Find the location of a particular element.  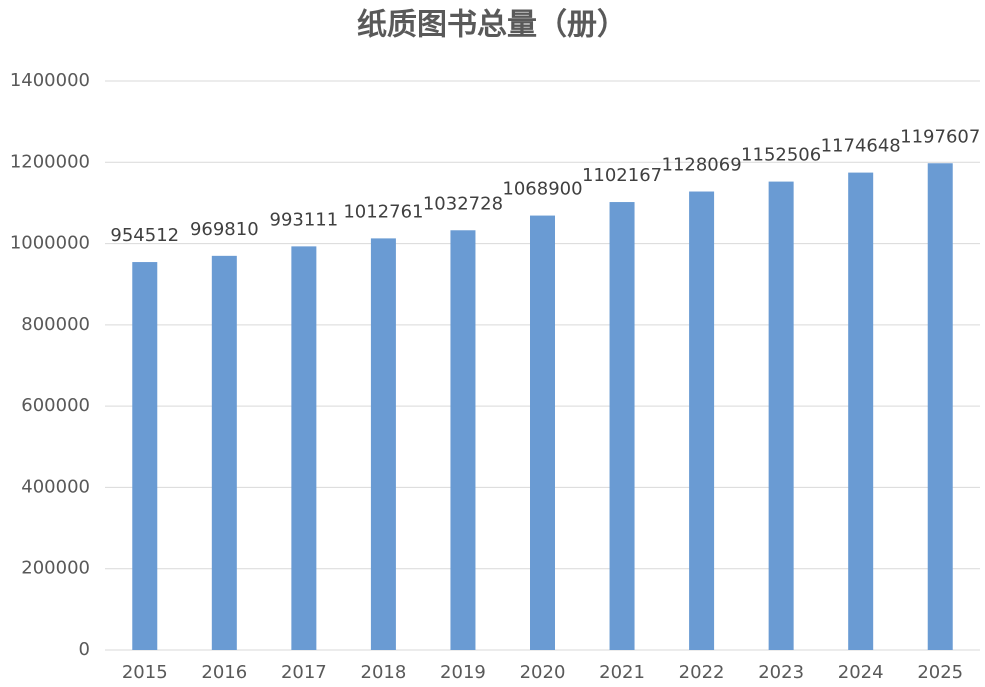

y-tick-label: 0 is located at coordinates (84, 649).